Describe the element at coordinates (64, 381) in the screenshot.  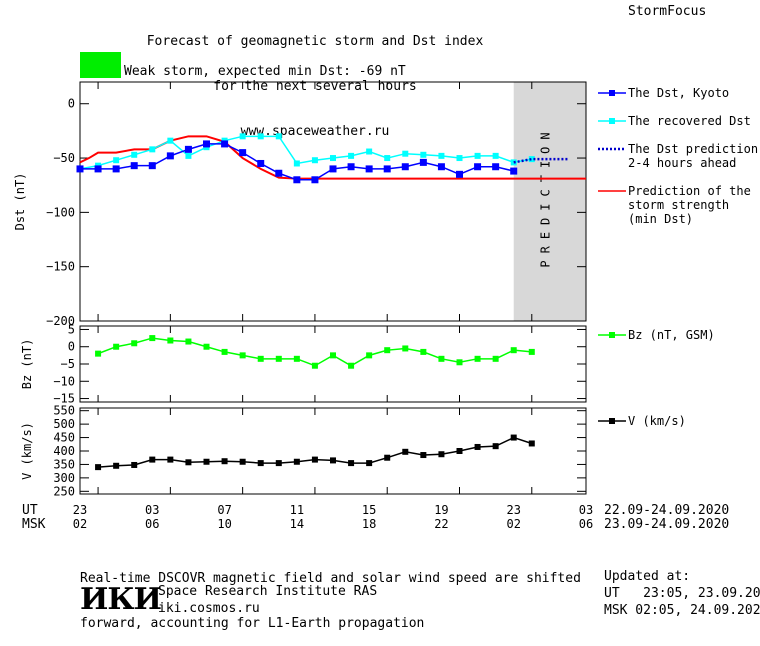
I see `y-tick-label: −10` at that location.